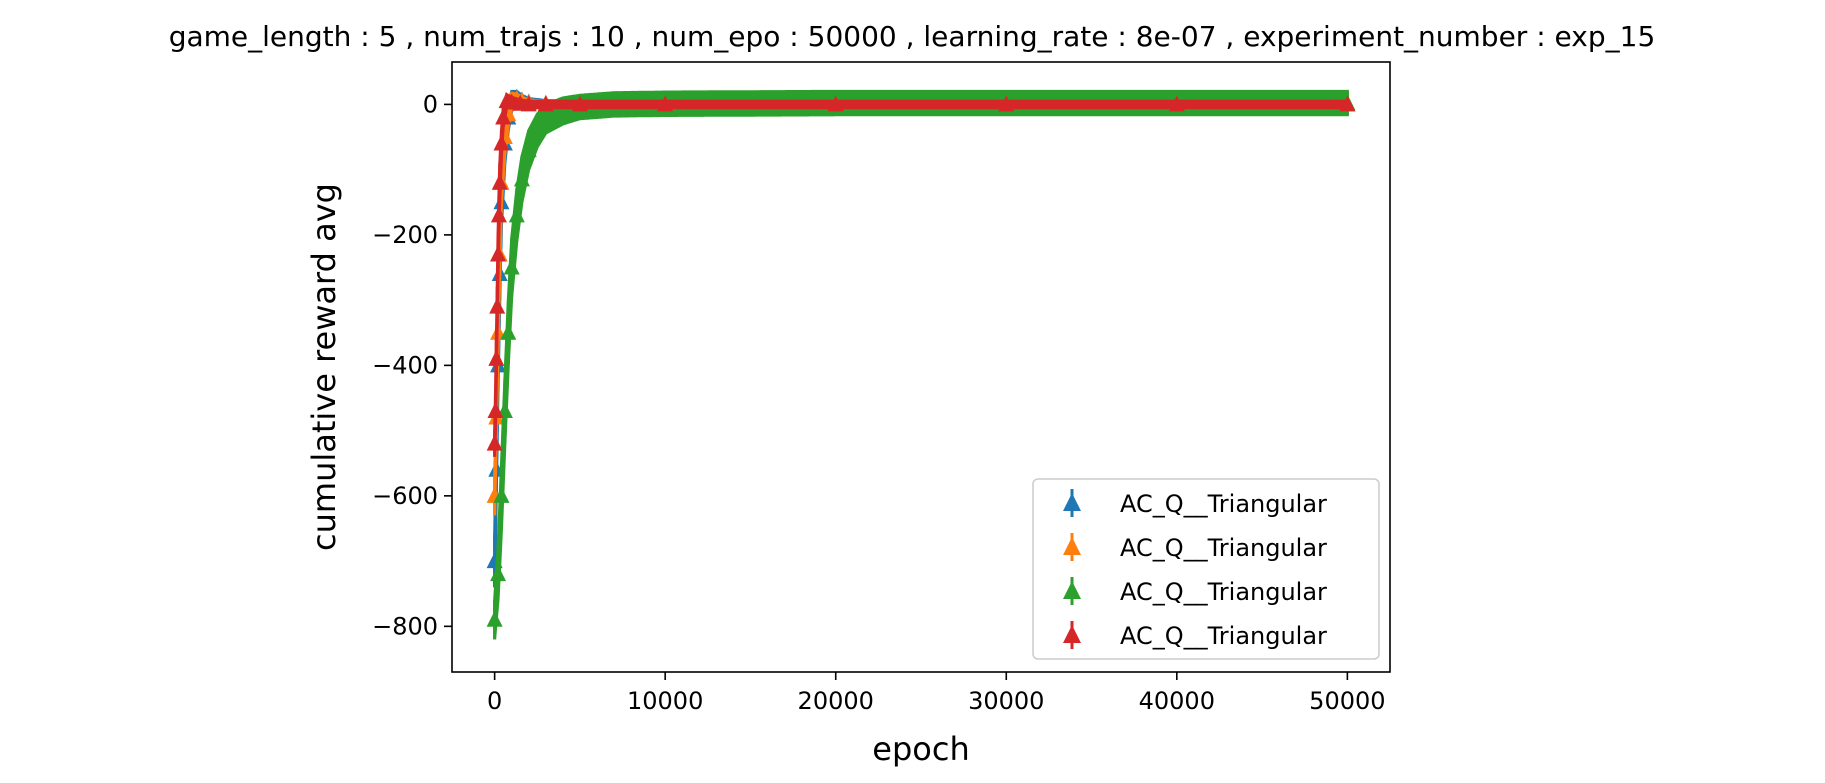 The height and width of the screenshot is (783, 1825). What do you see at coordinates (836, 701) in the screenshot?
I see `x-tick-label: 20000` at bounding box center [836, 701].